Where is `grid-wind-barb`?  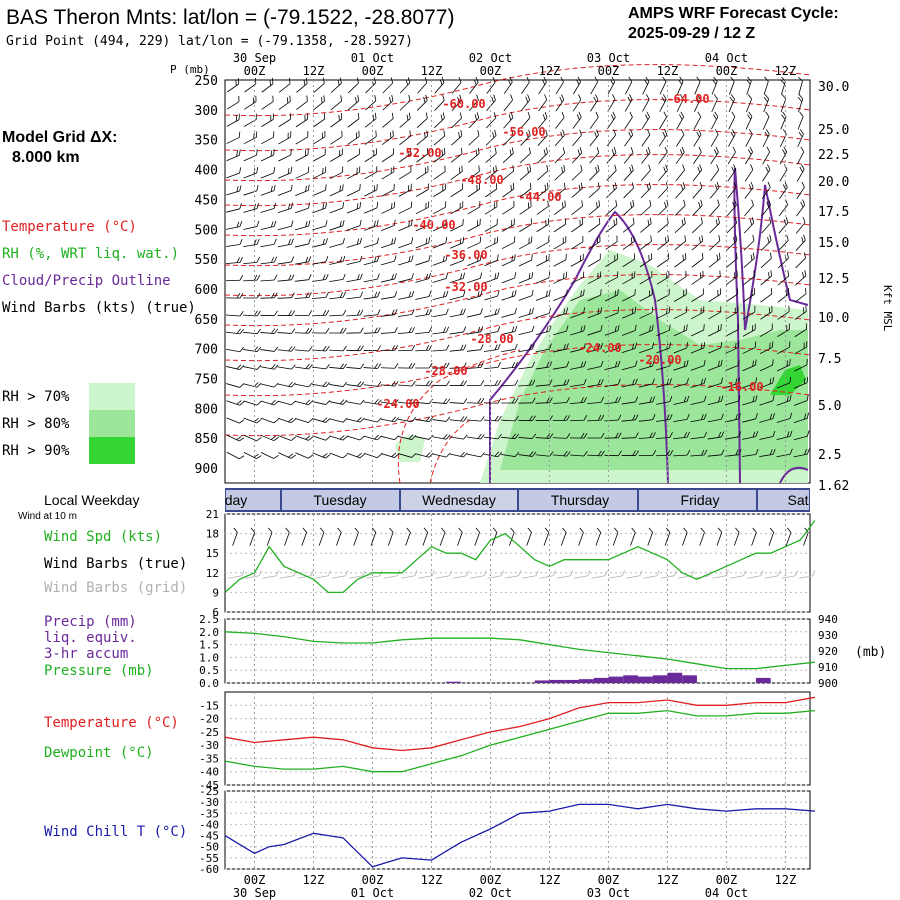 grid-wind-barb is located at coordinates (340, 574).